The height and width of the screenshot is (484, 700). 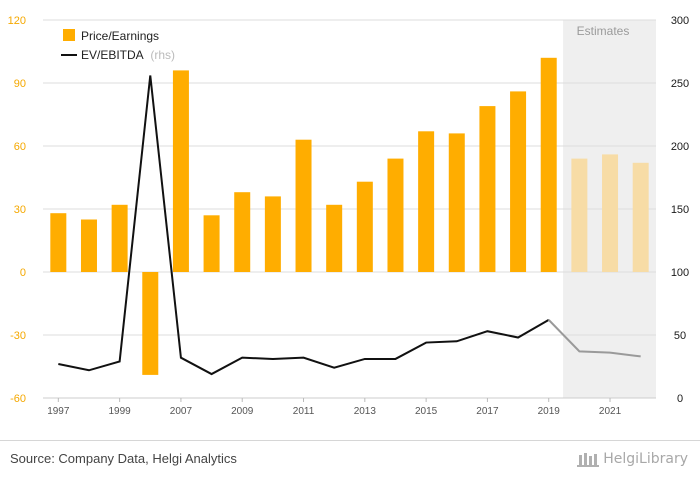 I want to click on brand-text: HelgiLibrary, so click(x=645, y=459).